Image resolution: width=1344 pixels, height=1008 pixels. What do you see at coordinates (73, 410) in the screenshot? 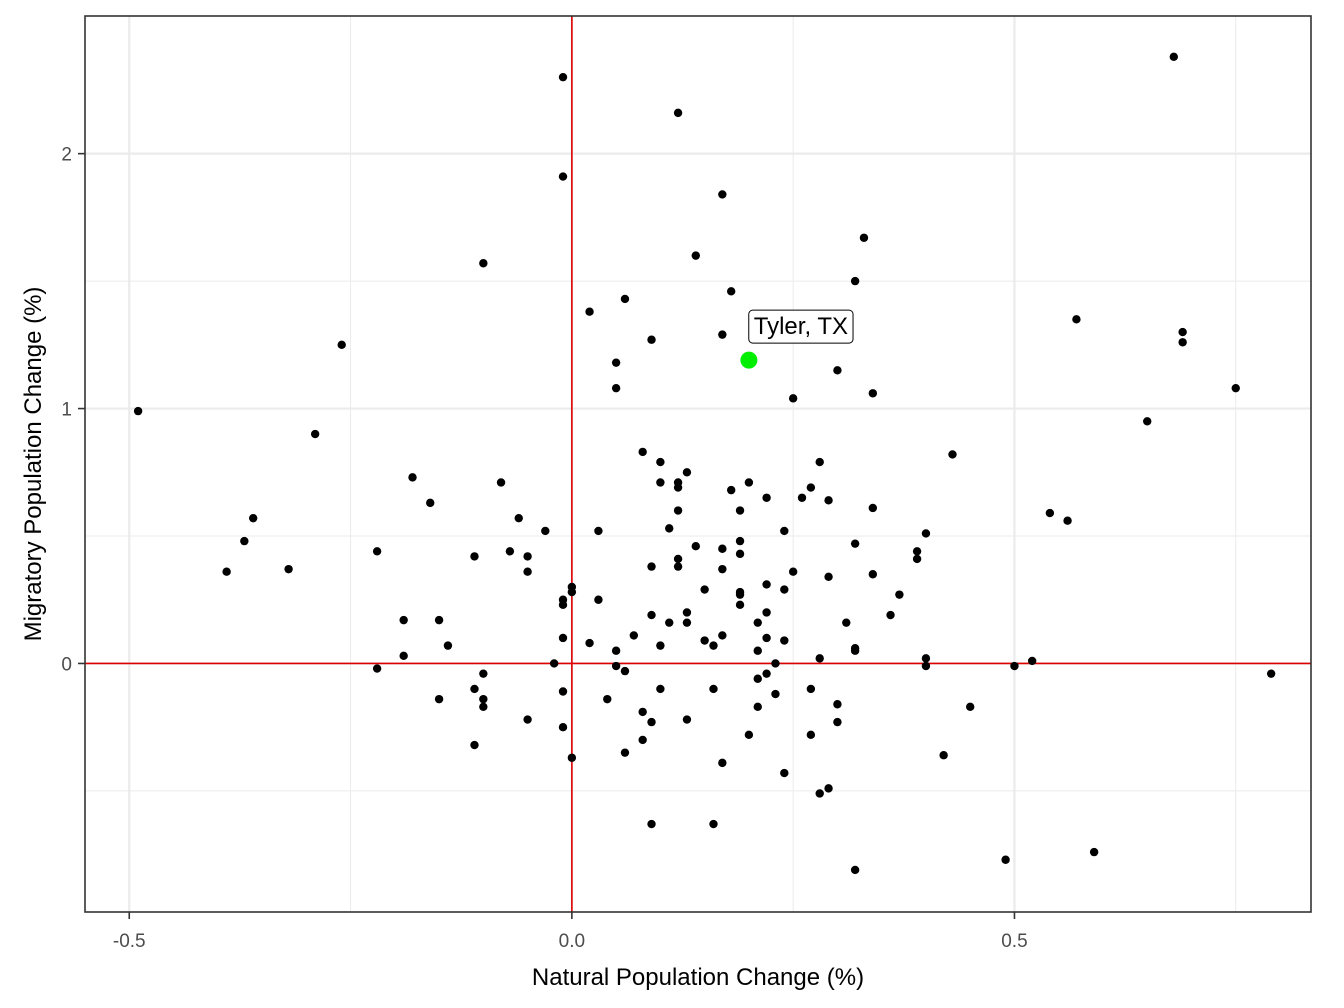
I see `y-axis: 0 1 2` at bounding box center [73, 410].